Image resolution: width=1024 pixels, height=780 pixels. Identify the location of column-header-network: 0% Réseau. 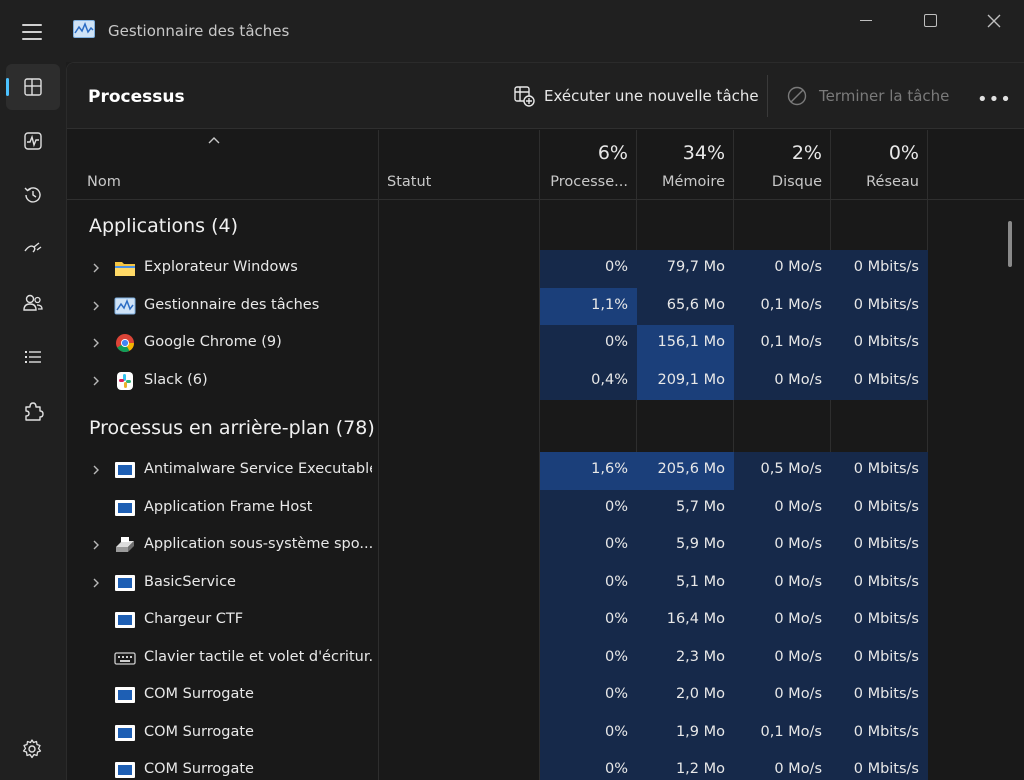
(879, 165).